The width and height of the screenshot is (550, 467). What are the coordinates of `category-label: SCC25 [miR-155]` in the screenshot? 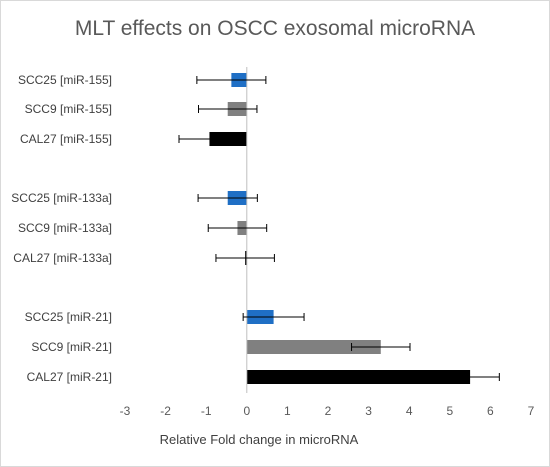 It's located at (65, 80).